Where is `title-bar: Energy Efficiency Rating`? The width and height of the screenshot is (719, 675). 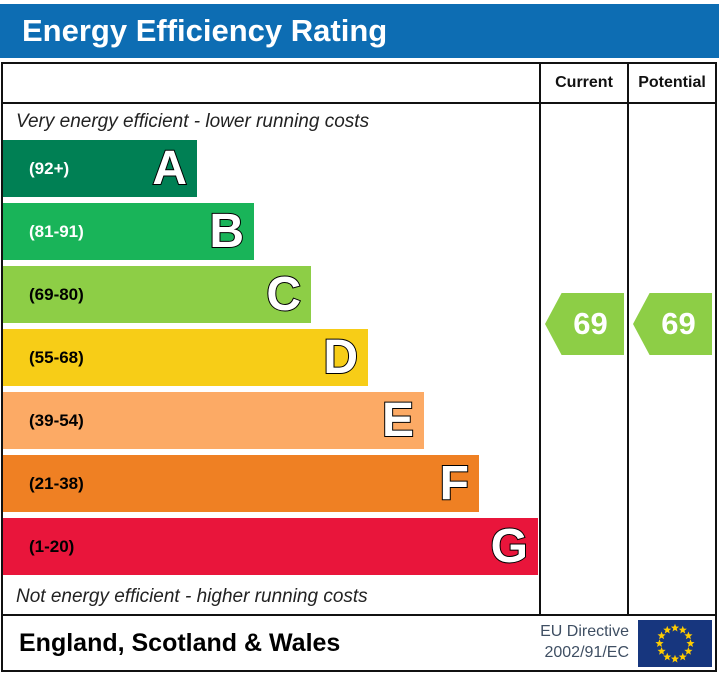 title-bar: Energy Efficiency Rating is located at coordinates (359, 31).